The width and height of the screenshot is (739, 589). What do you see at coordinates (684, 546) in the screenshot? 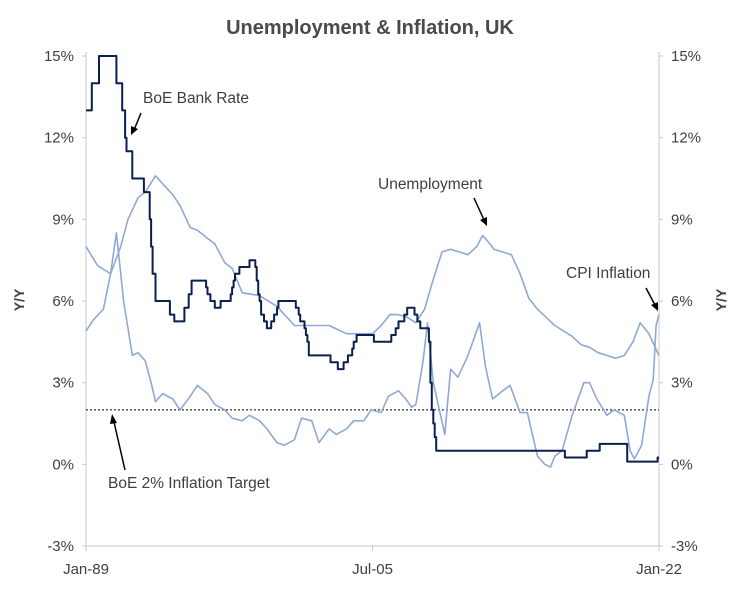
I see `y-tick-label-right: -3%` at bounding box center [684, 546].